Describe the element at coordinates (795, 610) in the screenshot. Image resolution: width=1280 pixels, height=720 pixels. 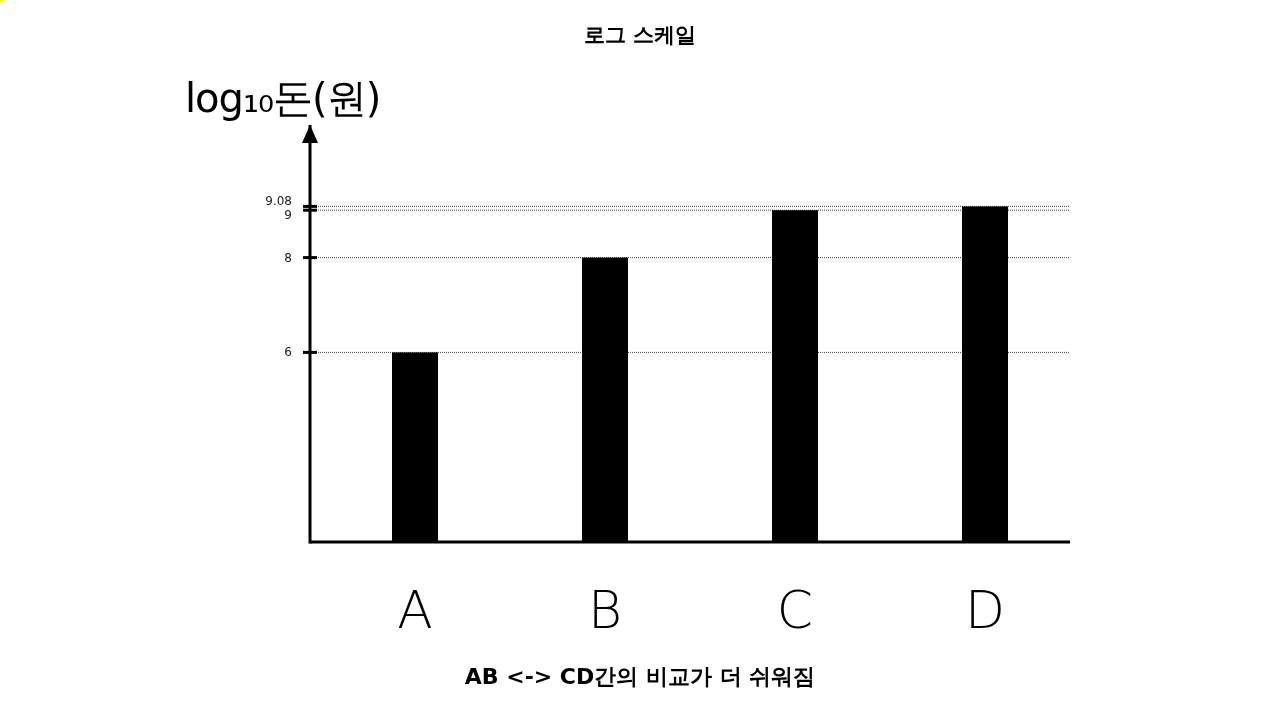
I see `x-tick-label: C` at that location.